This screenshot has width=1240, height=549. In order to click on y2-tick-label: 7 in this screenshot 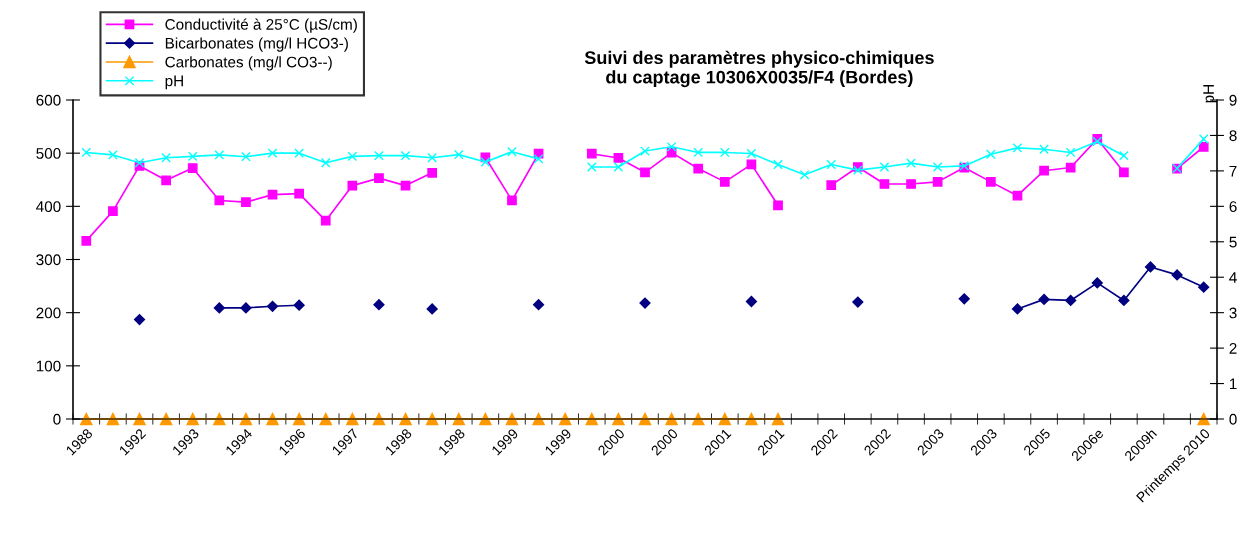, I will do `click(1233, 171)`.